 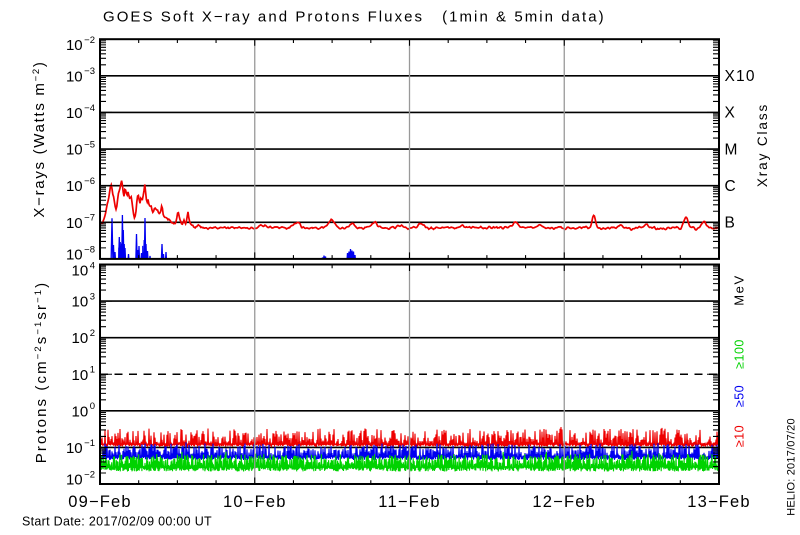 I want to click on svg-text: 09−Feb, so click(x=100, y=502).